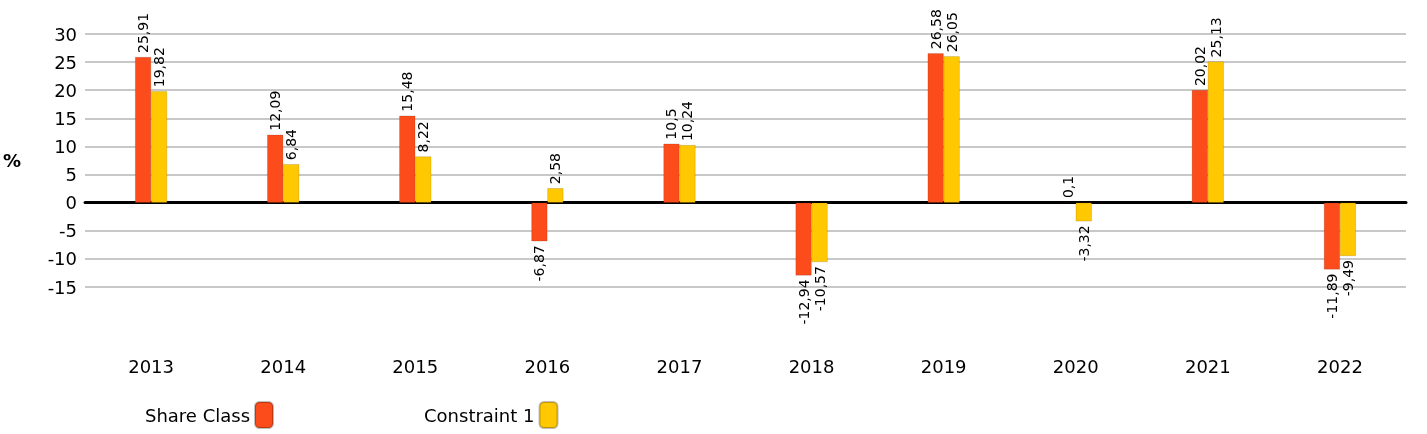  Describe the element at coordinates (275, 110) in the screenshot. I see `data-label: 12,09` at that location.